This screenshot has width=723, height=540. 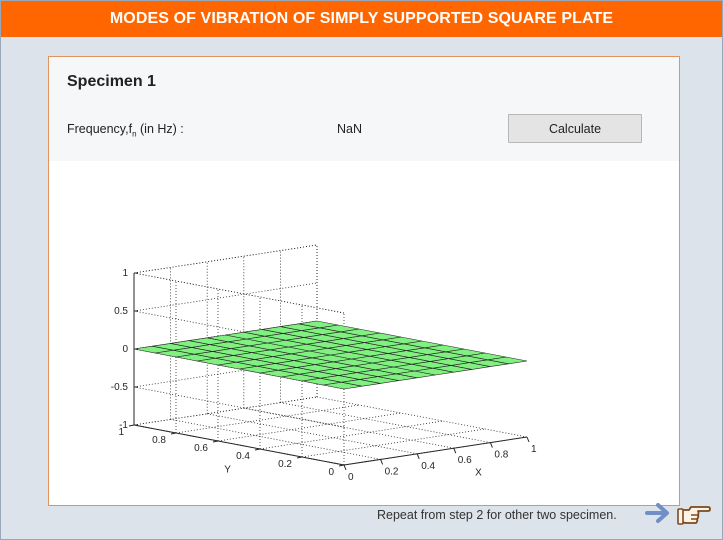 What do you see at coordinates (435, 451) in the screenshot?
I see `x-axis-line` at bounding box center [435, 451].